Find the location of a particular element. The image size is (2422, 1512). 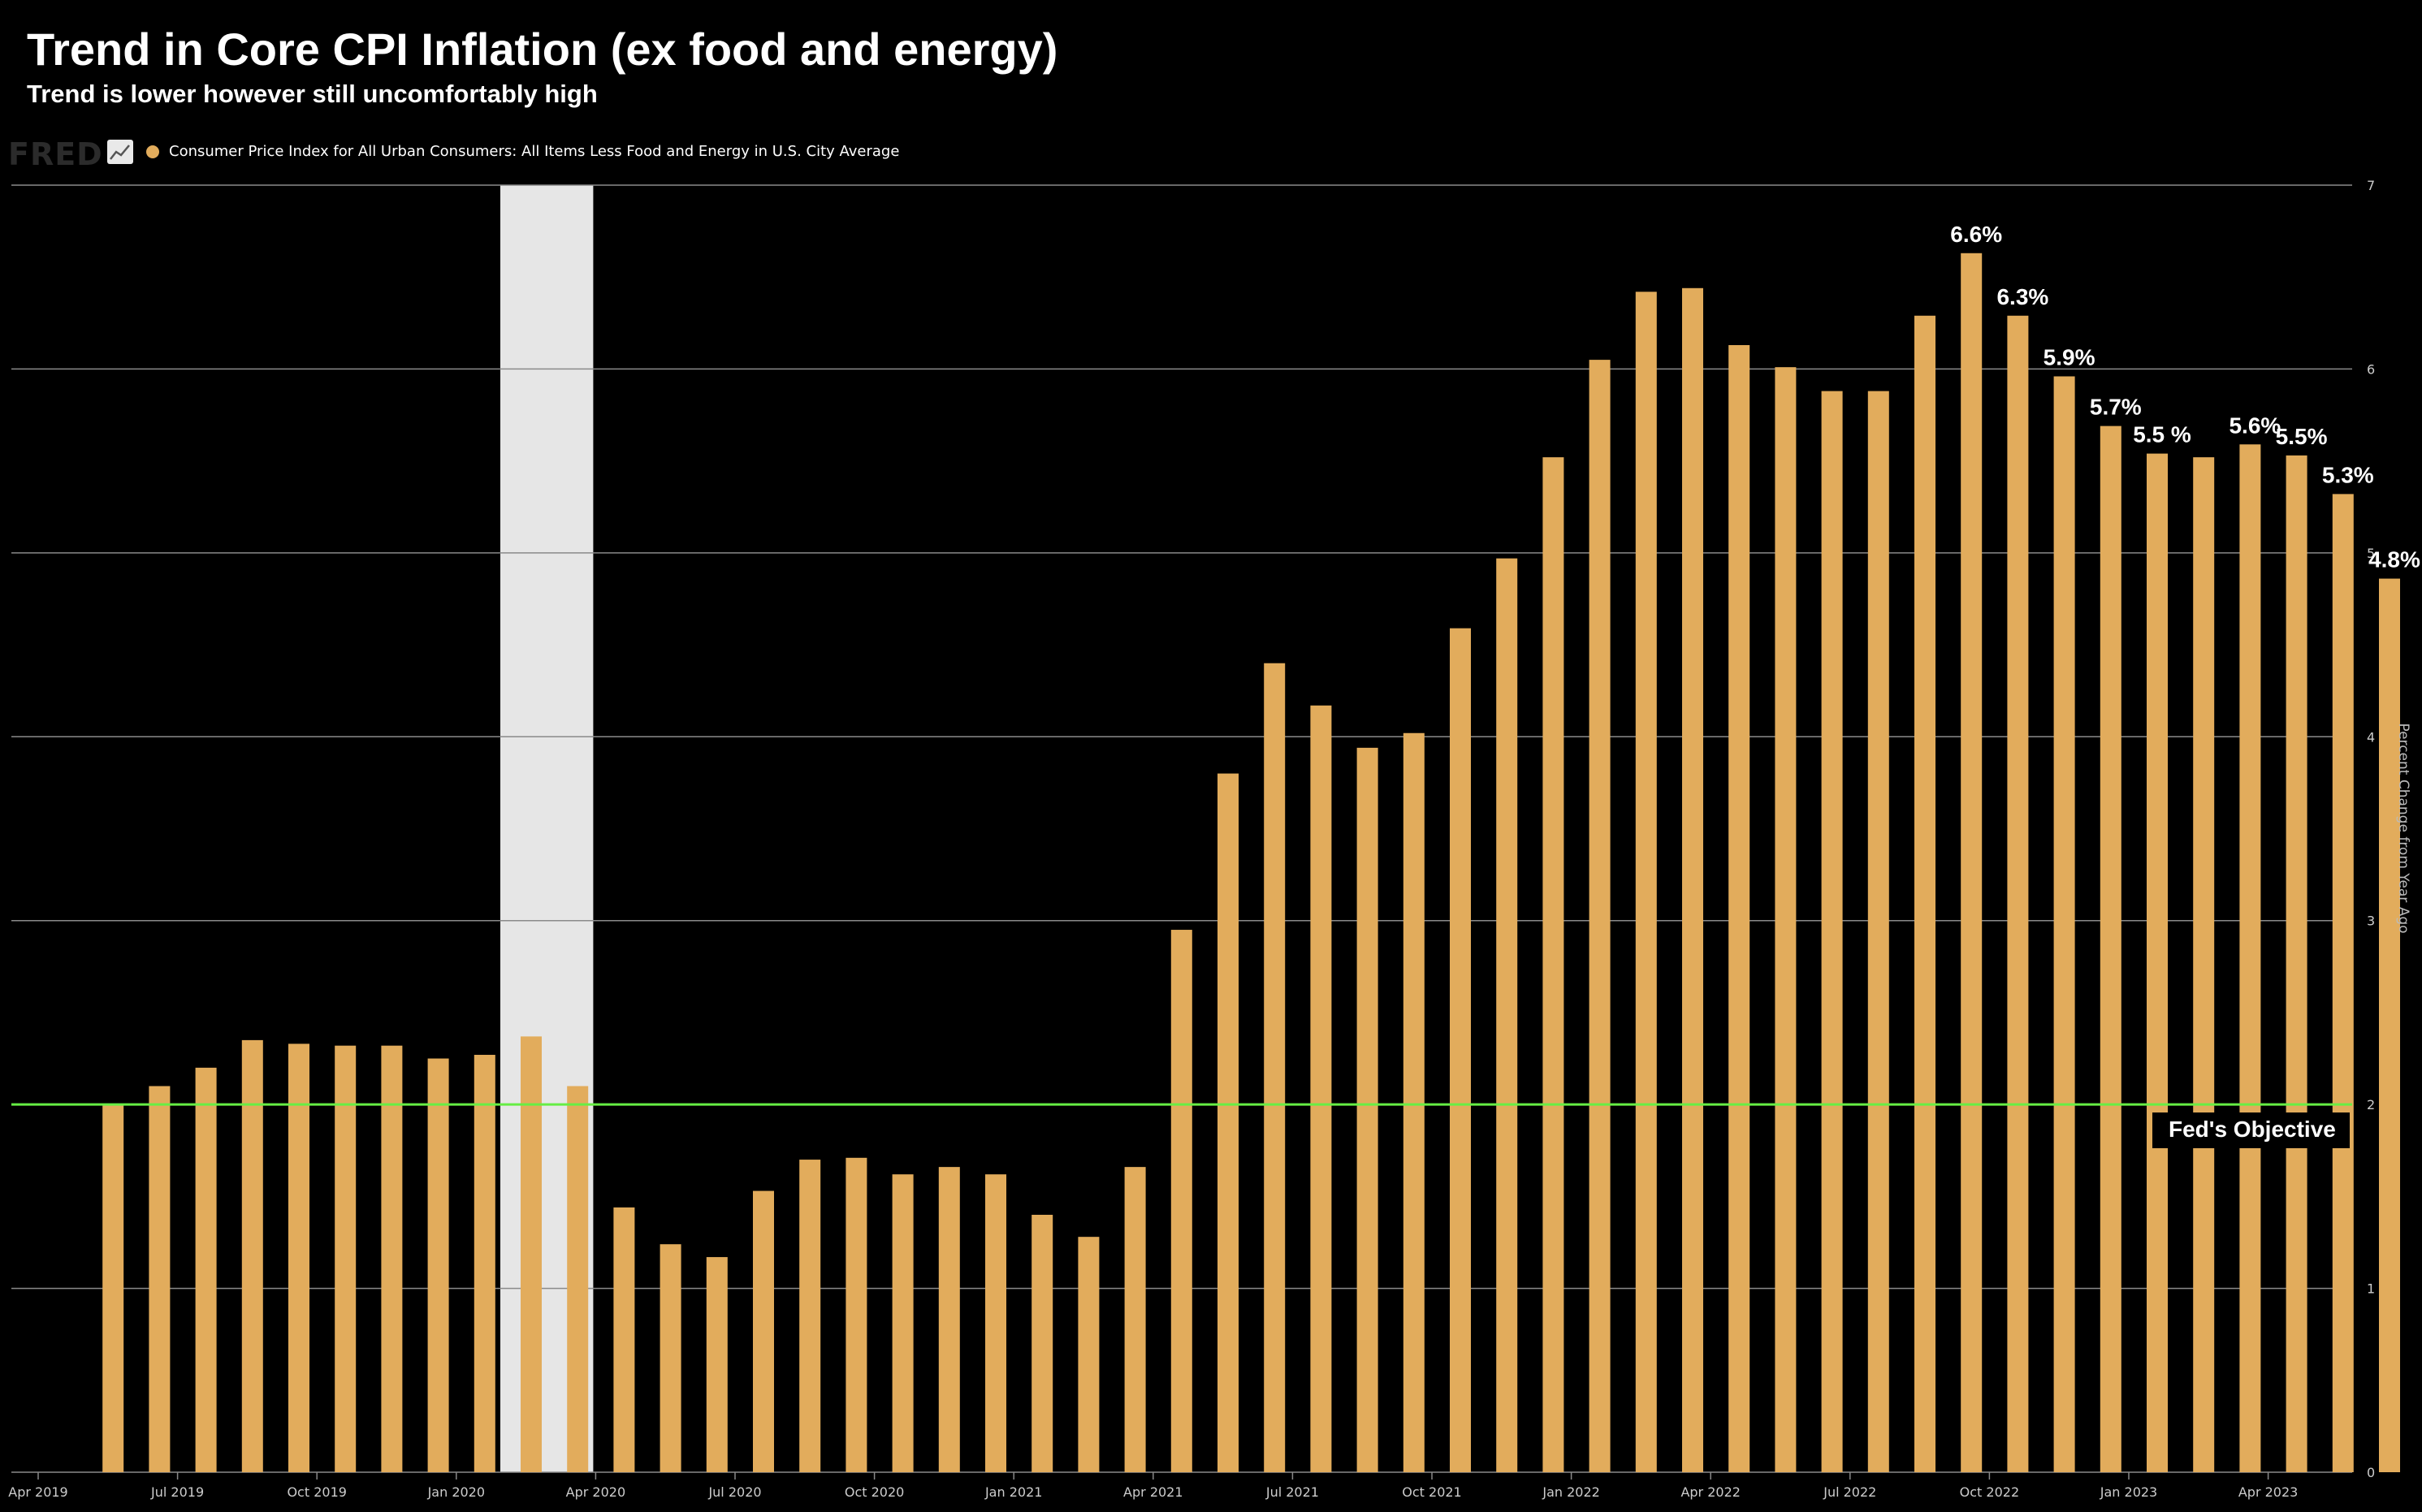

y-tick-label: 2 is located at coordinates (2371, 1104).